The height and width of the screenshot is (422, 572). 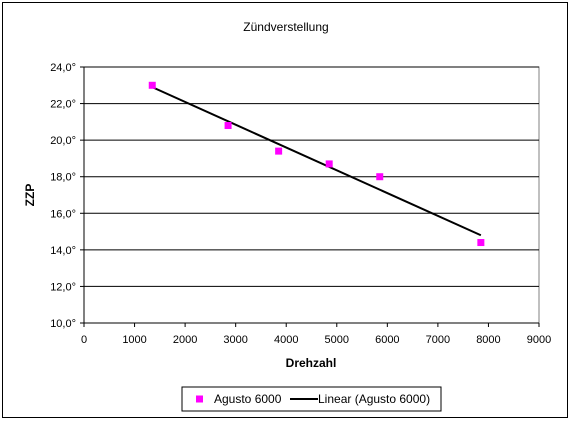 What do you see at coordinates (316, 334) in the screenshot?
I see `x-axis: 0 1000 2000 3000 4000 5000 6000 7000 8000 9000` at bounding box center [316, 334].